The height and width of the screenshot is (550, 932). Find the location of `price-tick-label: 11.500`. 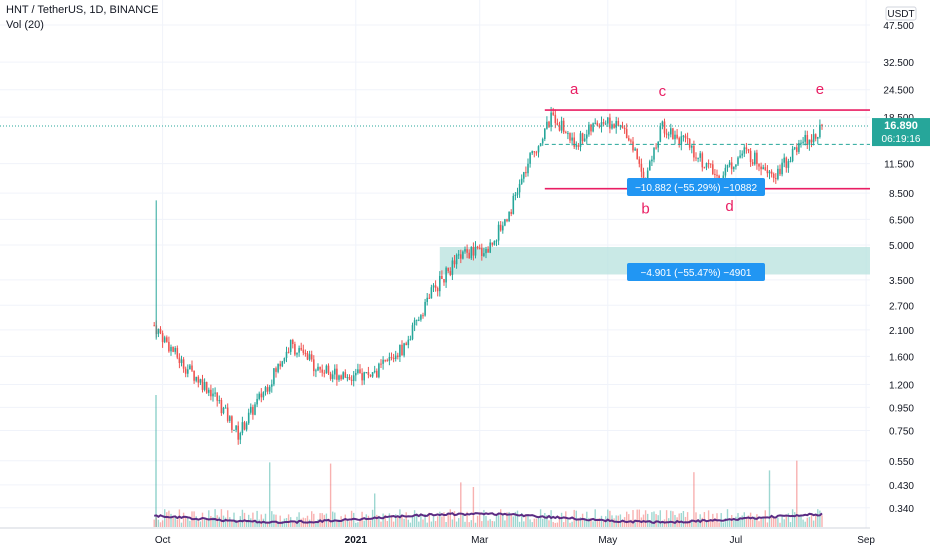

price-tick-label: 11.500 is located at coordinates (899, 165).